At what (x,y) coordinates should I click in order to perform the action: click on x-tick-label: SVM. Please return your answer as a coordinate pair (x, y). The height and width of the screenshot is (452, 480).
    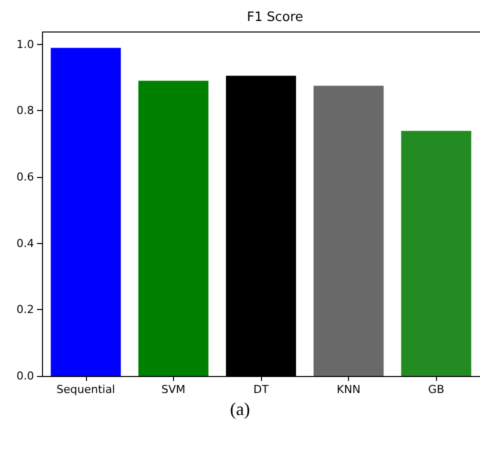
    Looking at the image, I should click on (173, 389).